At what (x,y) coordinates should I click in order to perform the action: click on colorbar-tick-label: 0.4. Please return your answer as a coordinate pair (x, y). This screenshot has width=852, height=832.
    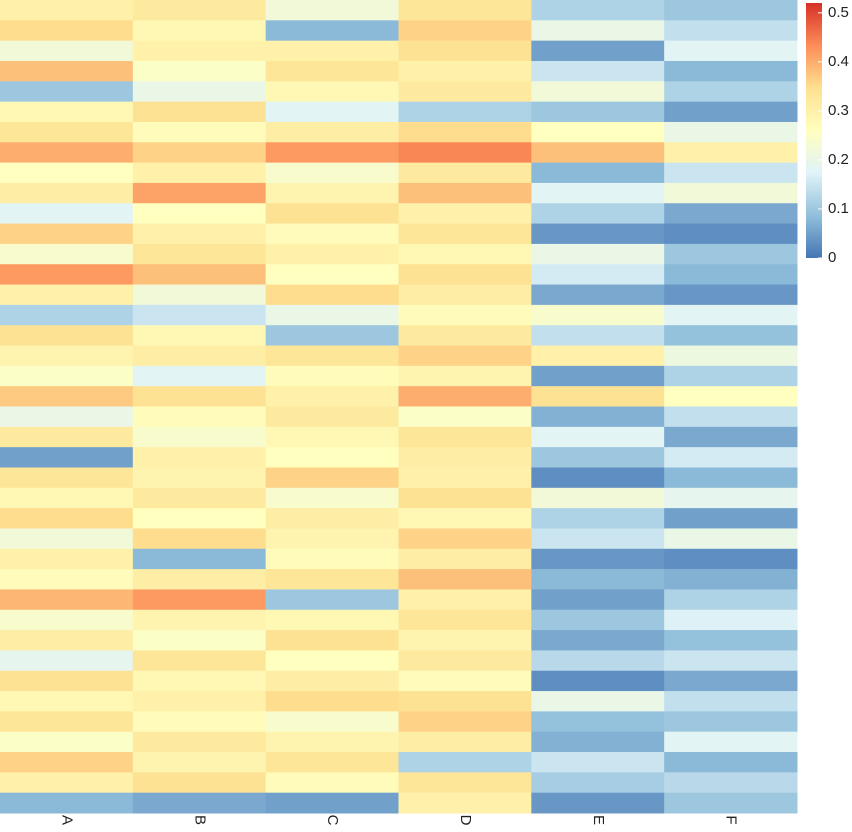
    Looking at the image, I should click on (838, 61).